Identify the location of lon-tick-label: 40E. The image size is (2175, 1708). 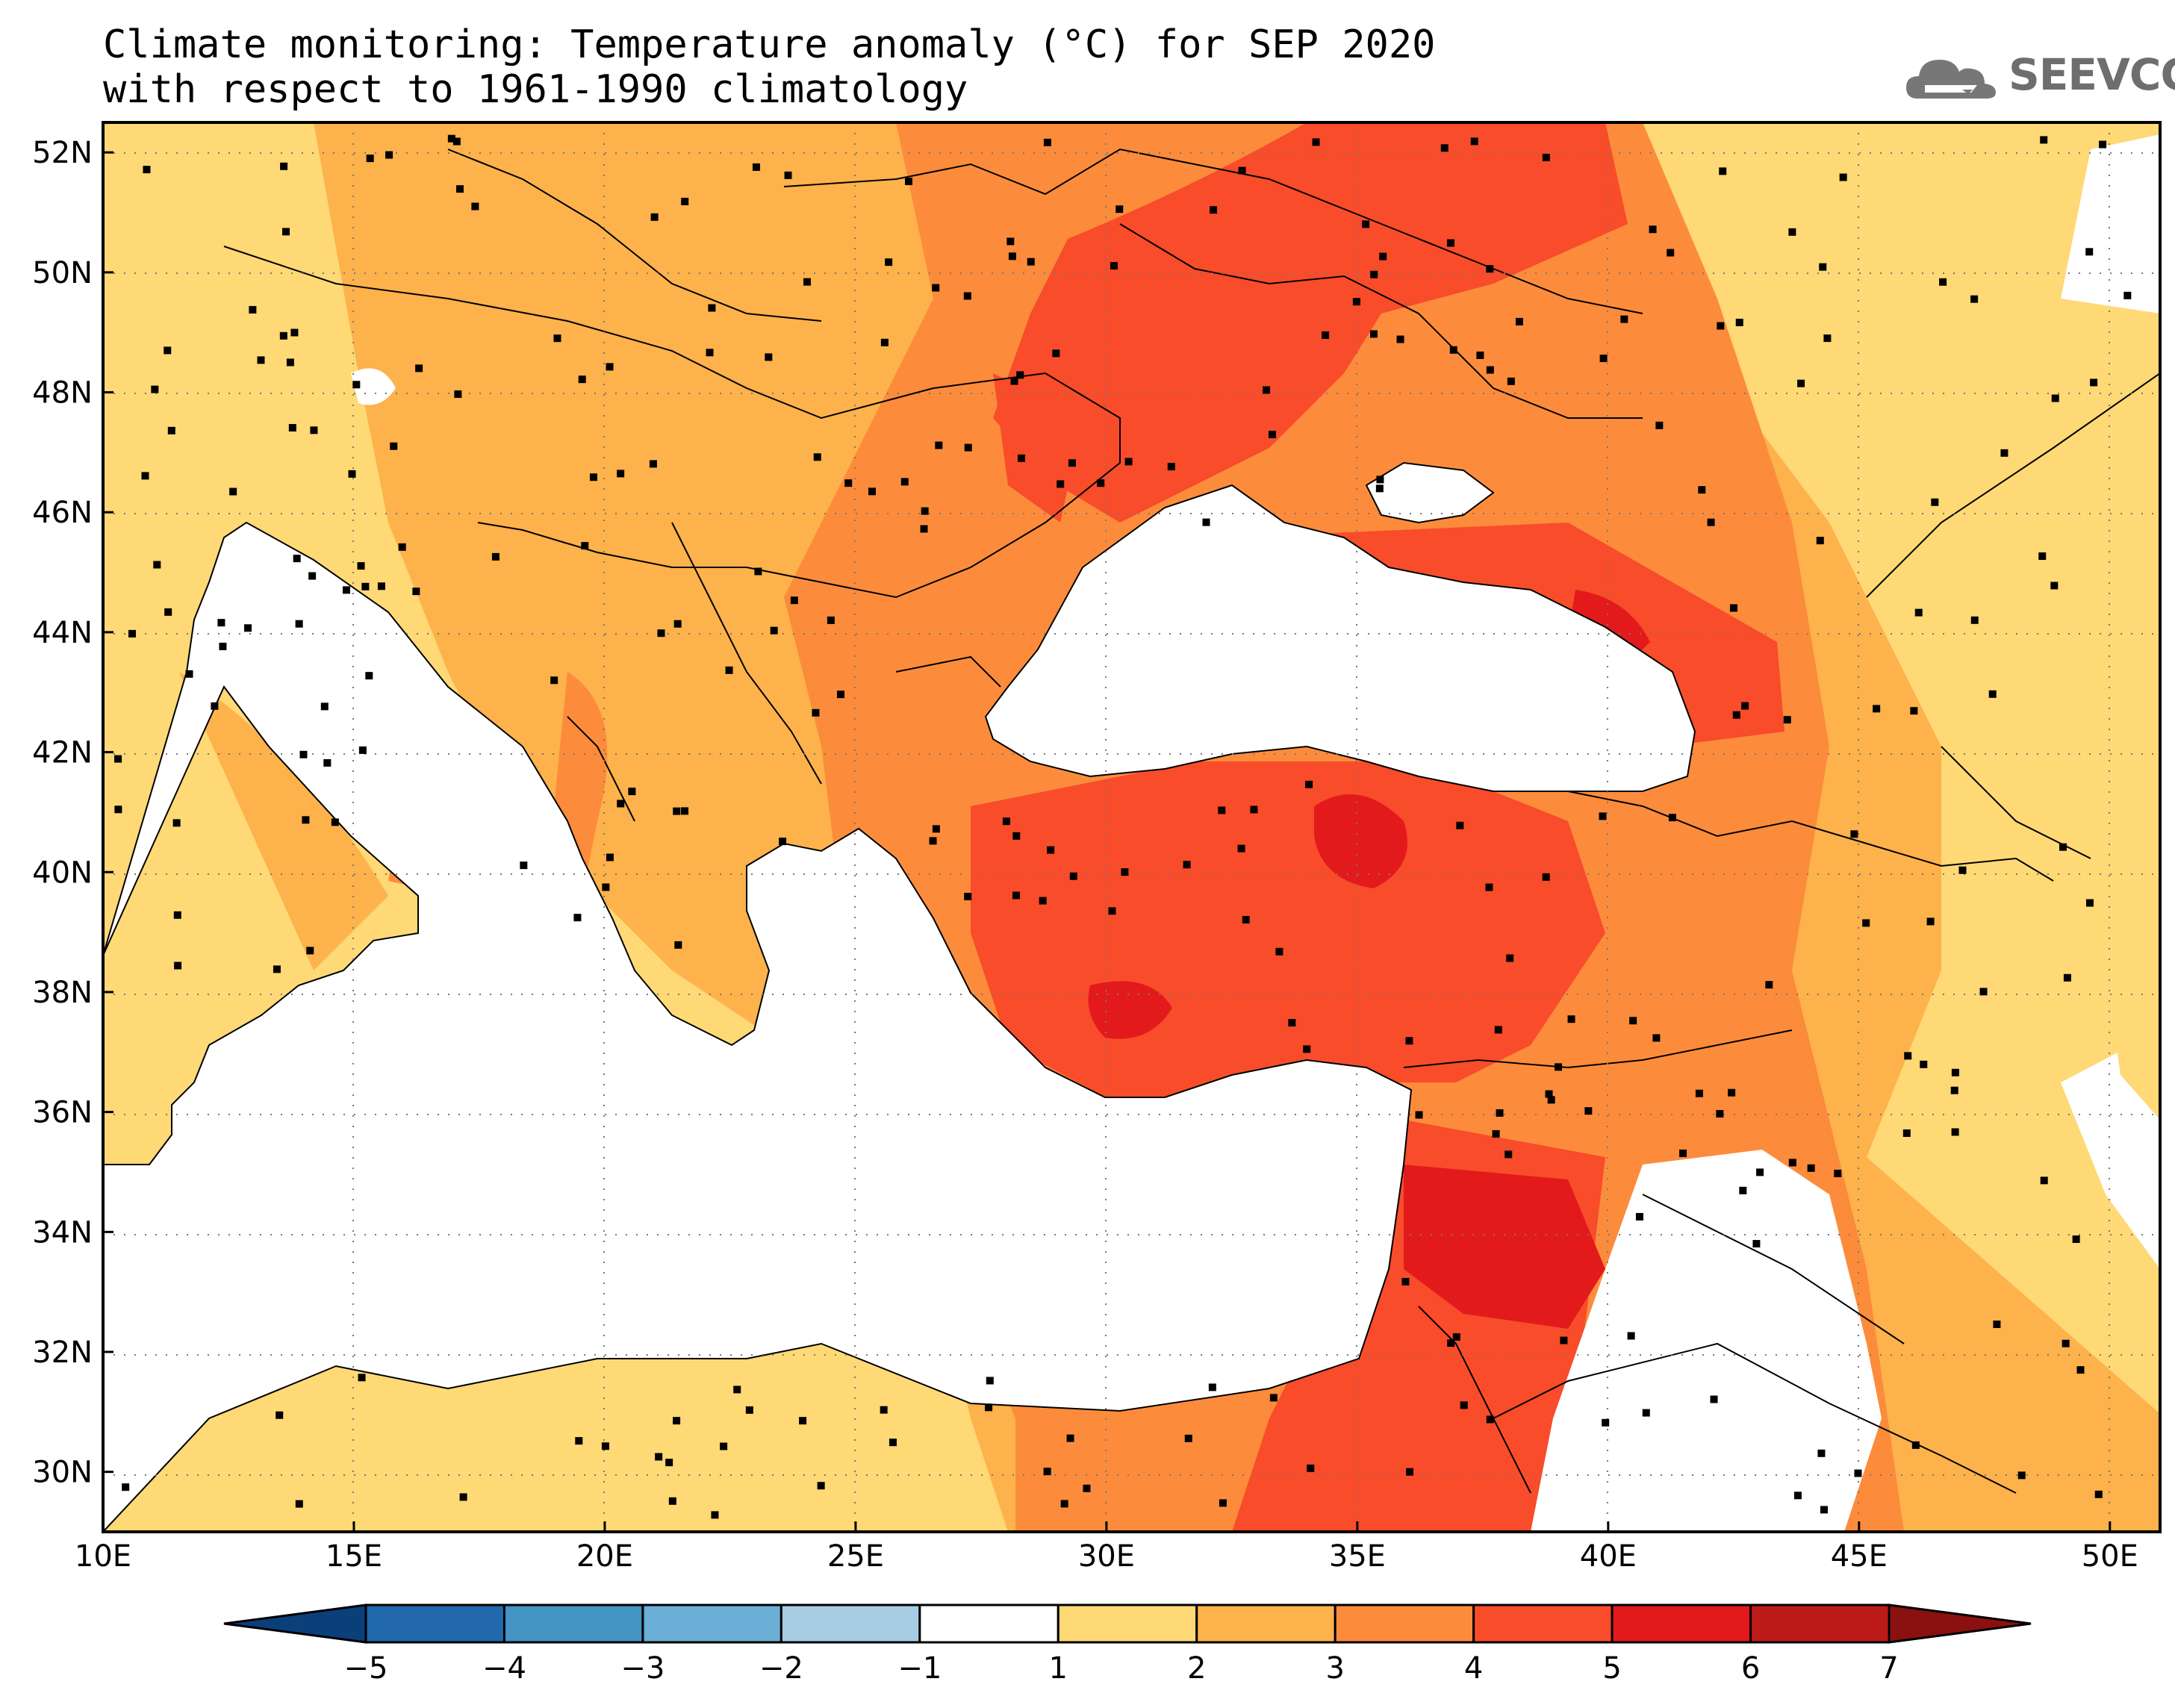
(1608, 1556).